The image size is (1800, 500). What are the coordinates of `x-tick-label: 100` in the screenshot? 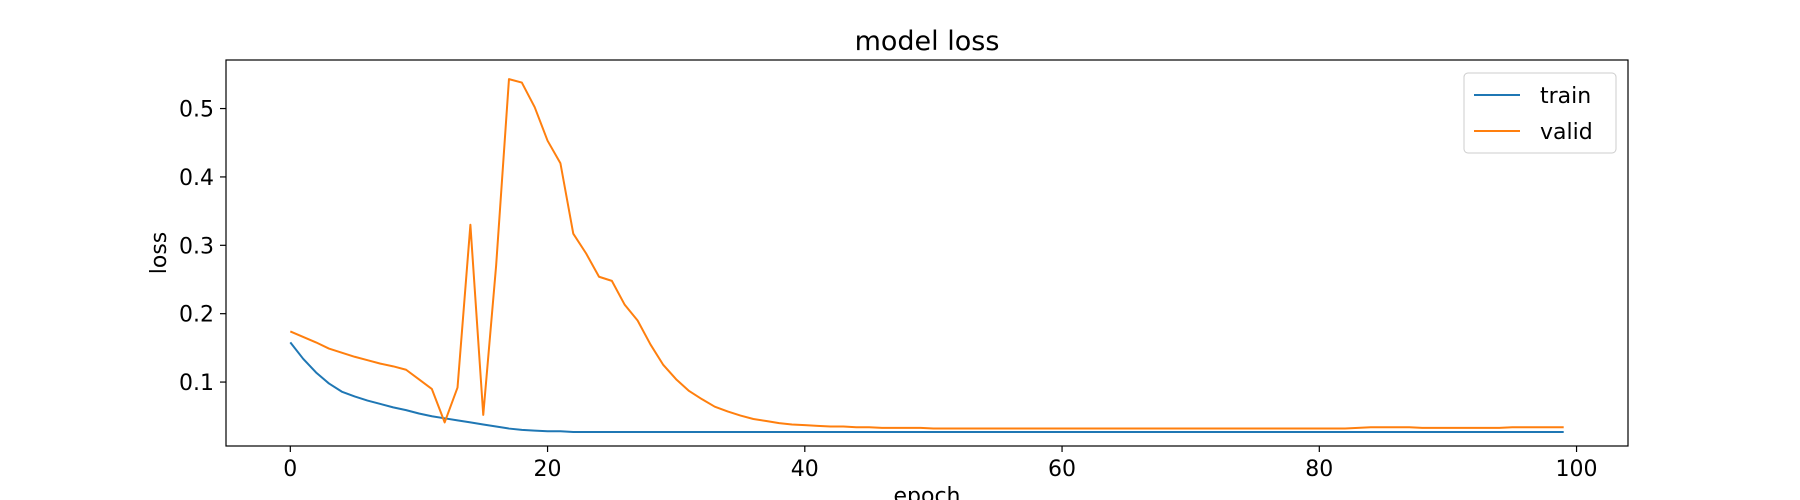 It's located at (1577, 469).